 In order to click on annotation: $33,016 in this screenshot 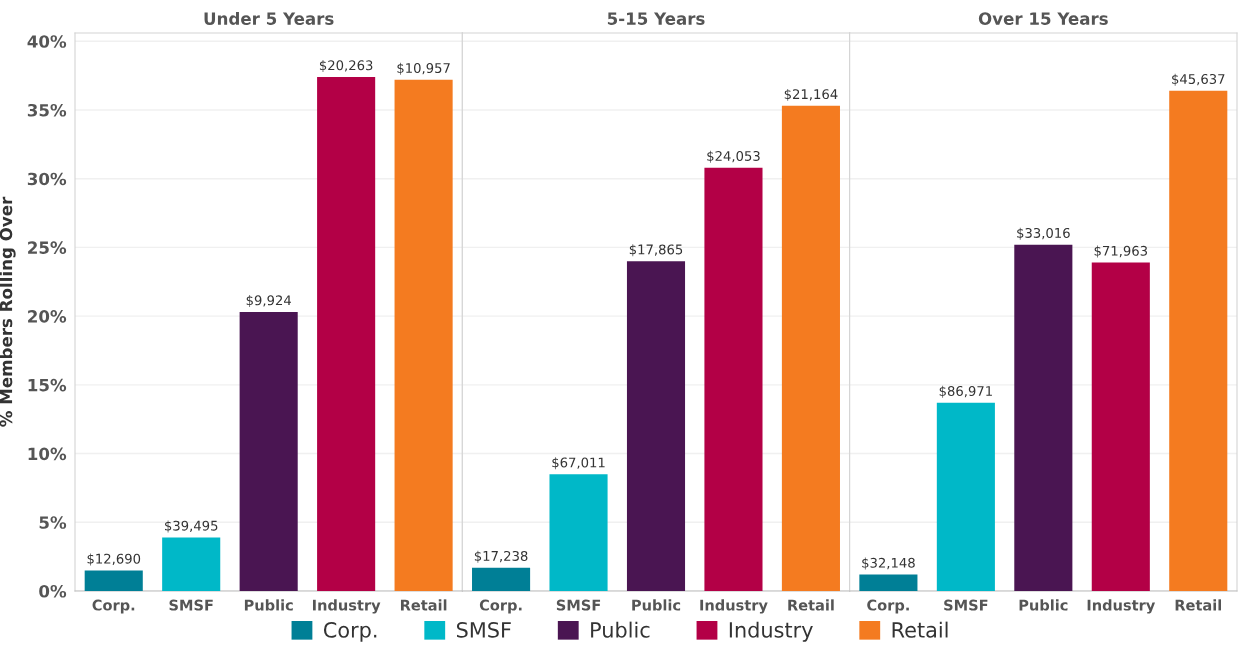, I will do `click(1043, 233)`.